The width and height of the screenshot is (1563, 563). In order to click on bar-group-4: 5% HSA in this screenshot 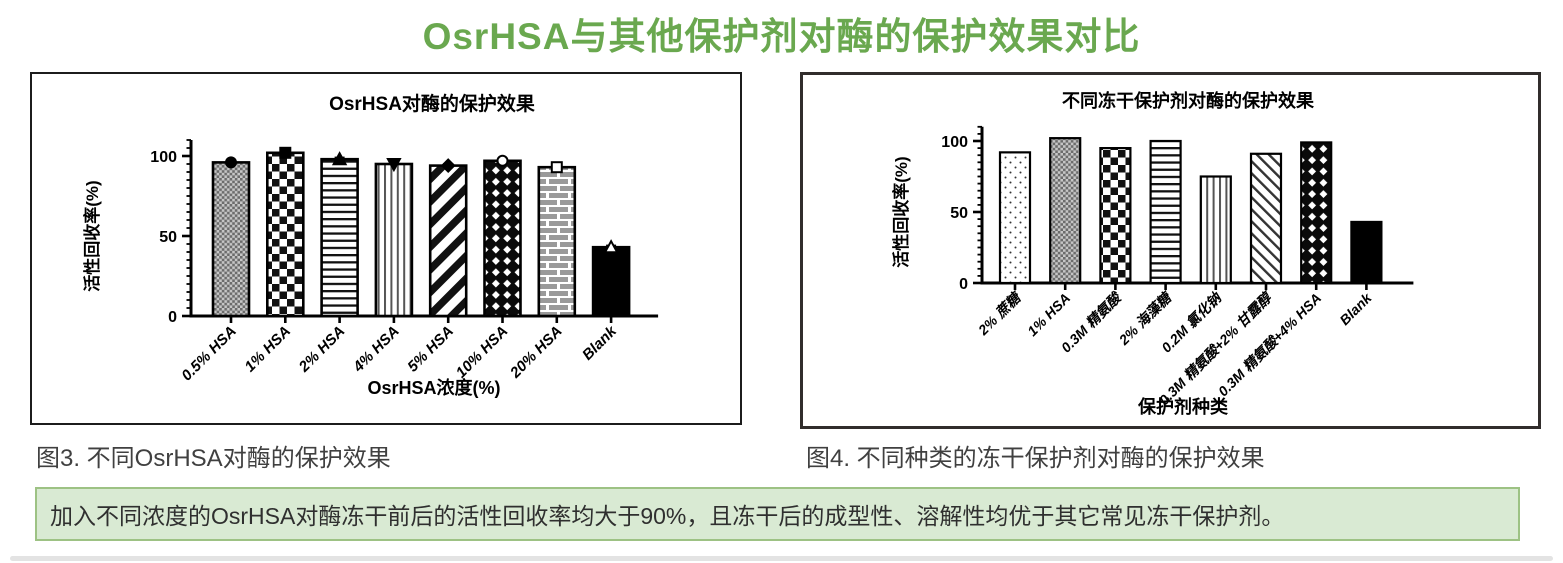, I will do `click(436, 267)`.